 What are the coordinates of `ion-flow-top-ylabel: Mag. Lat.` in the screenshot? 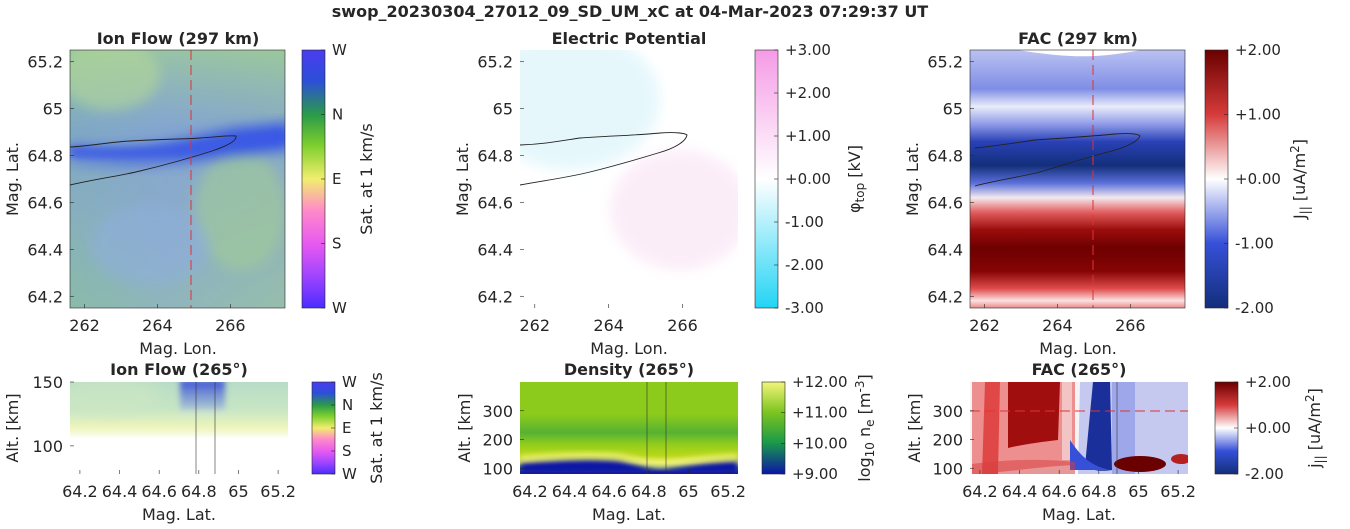 It's located at (12, 179).